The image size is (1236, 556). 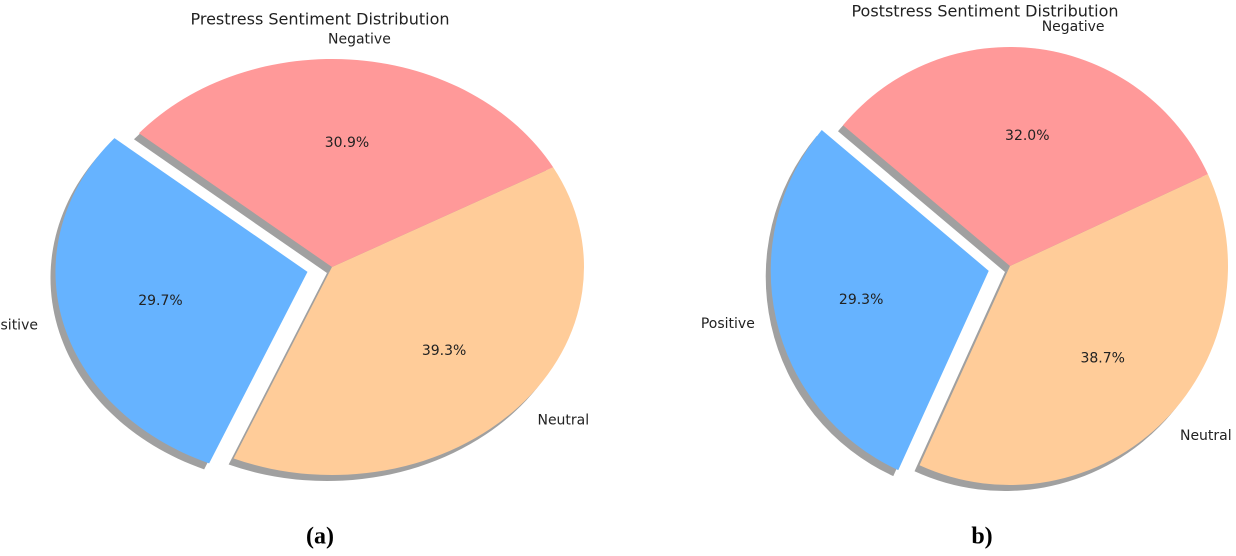 I want to click on caption: (a), so click(x=320, y=537).